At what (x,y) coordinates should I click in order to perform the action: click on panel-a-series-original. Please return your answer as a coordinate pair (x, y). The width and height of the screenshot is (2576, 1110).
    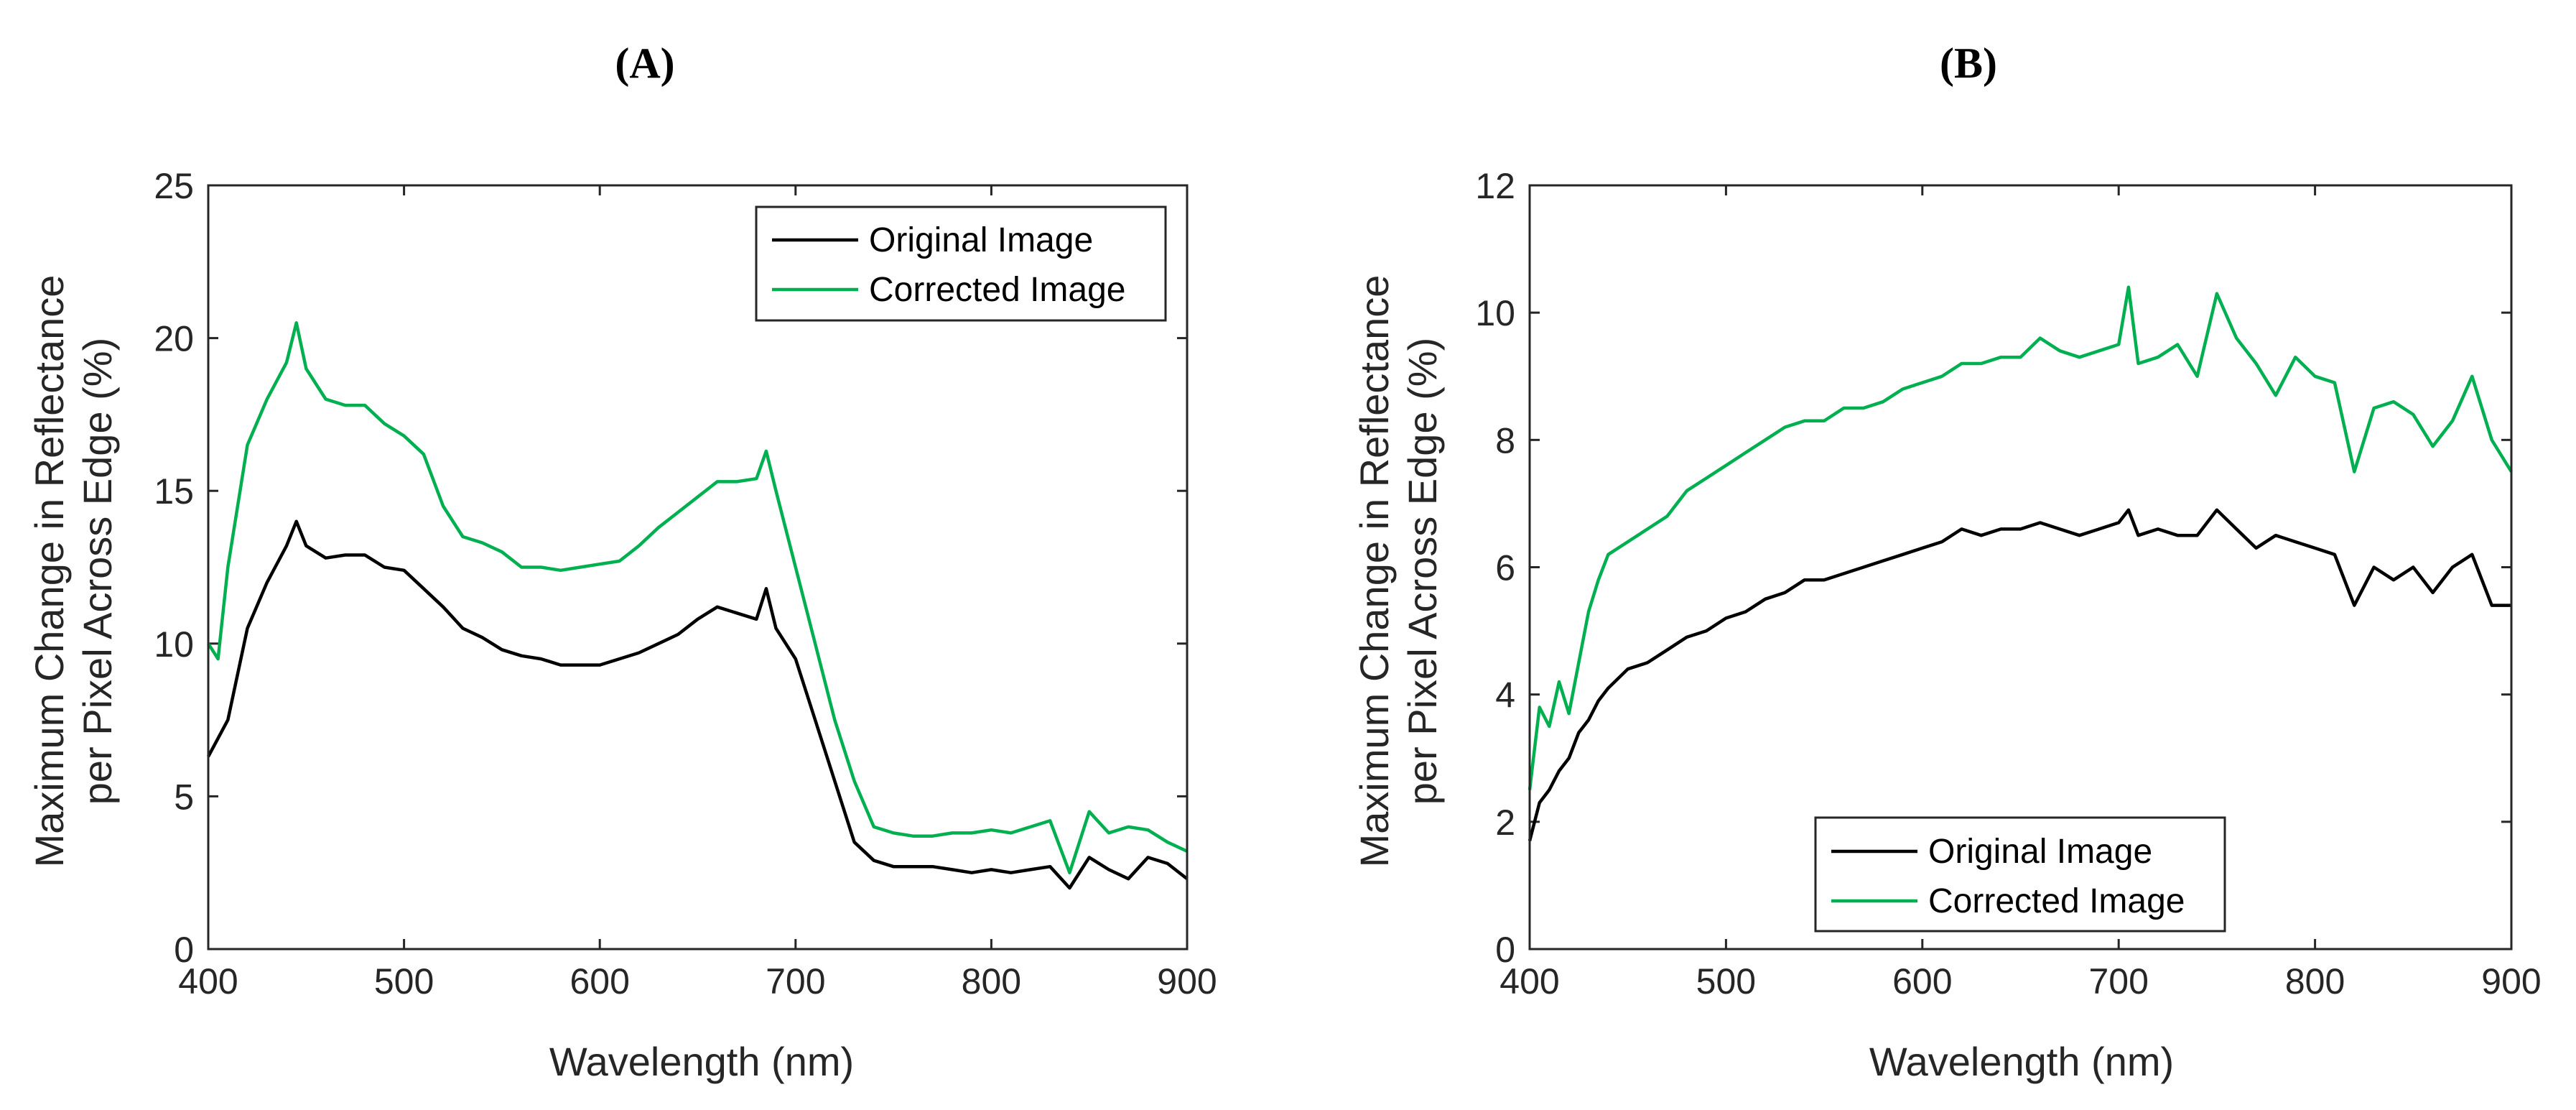
    Looking at the image, I should click on (698, 704).